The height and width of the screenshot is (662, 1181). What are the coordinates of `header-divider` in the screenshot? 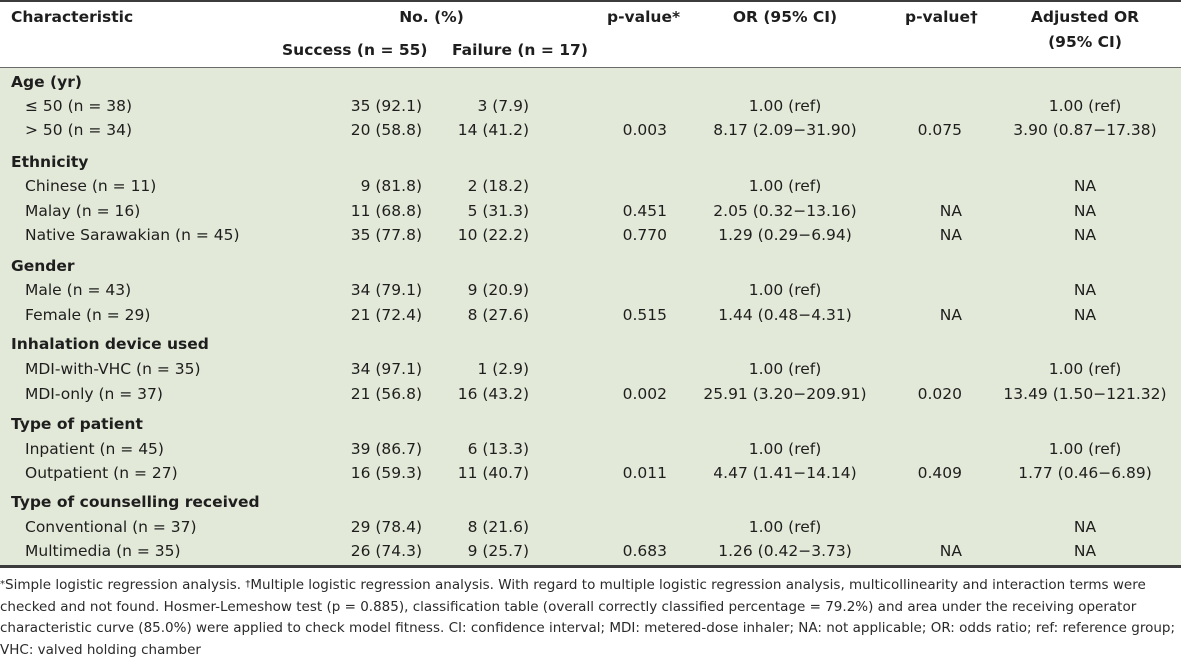 It's located at (590, 67).